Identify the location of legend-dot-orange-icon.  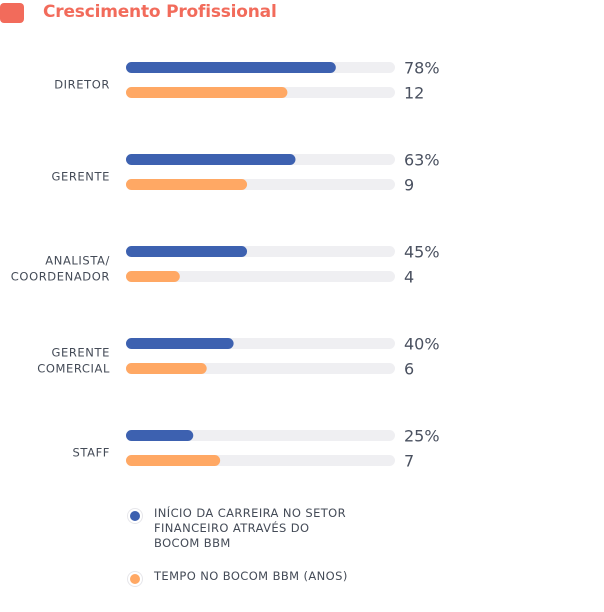
(135, 579).